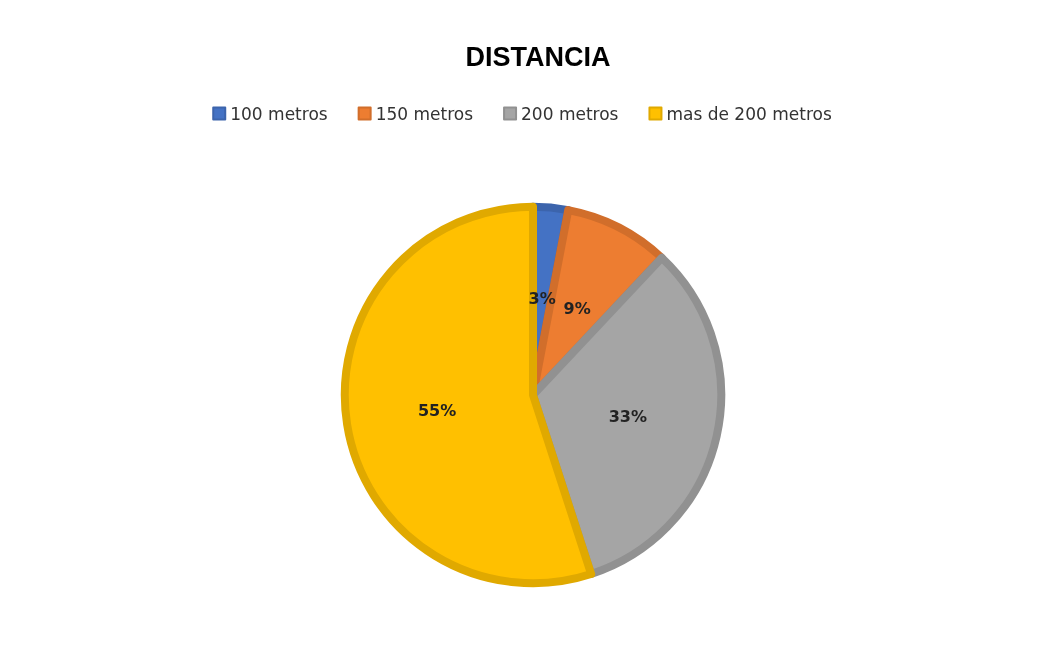 The height and width of the screenshot is (649, 1044). Describe the element at coordinates (577, 308) in the screenshot. I see `data-label: 9%` at that location.